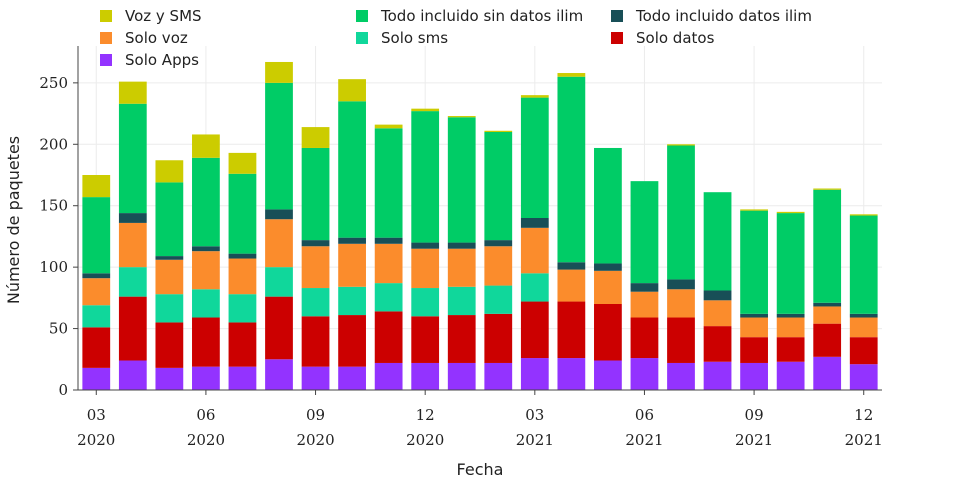 The image size is (960, 488). Describe the element at coordinates (53, 83) in the screenshot. I see `y-tick-label: 250` at that location.